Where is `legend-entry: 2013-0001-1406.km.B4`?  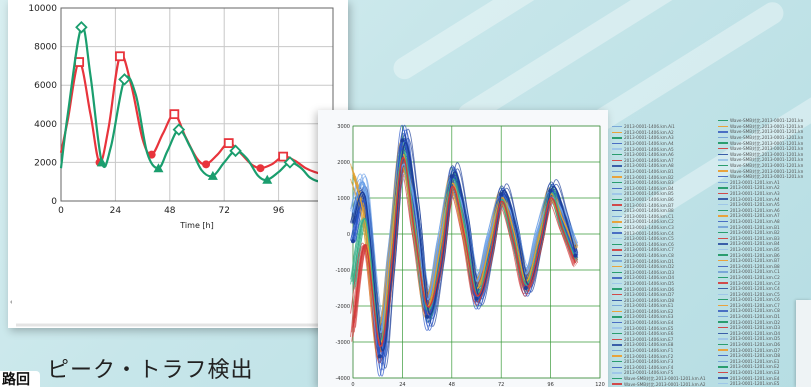
legend-entry: 2013-0001-1406.km.B4 is located at coordinates (661, 189).